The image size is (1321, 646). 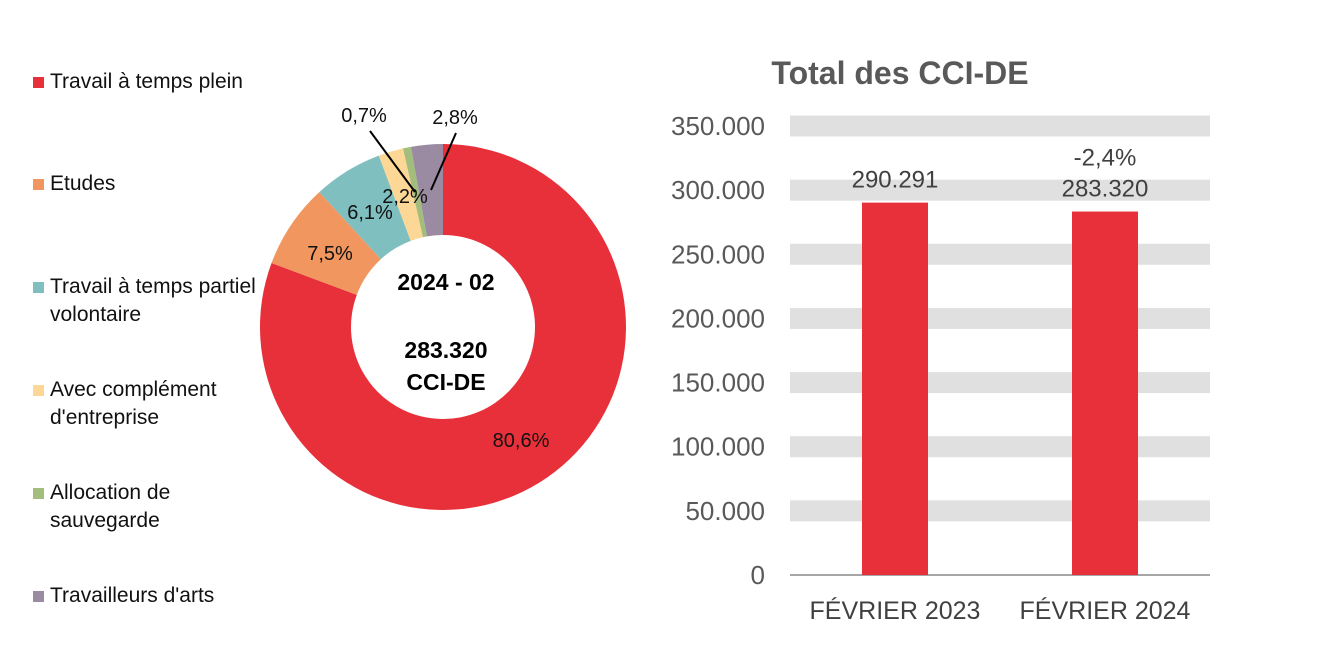 I want to click on x-category-label: FÉVRIER 2023, so click(x=895, y=610).